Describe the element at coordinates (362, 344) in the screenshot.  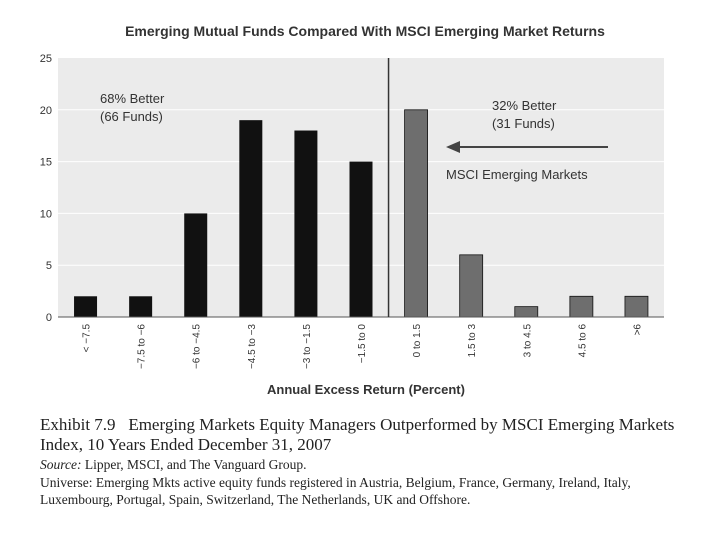
I see `x-tick-label: −1.5 to 0` at that location.